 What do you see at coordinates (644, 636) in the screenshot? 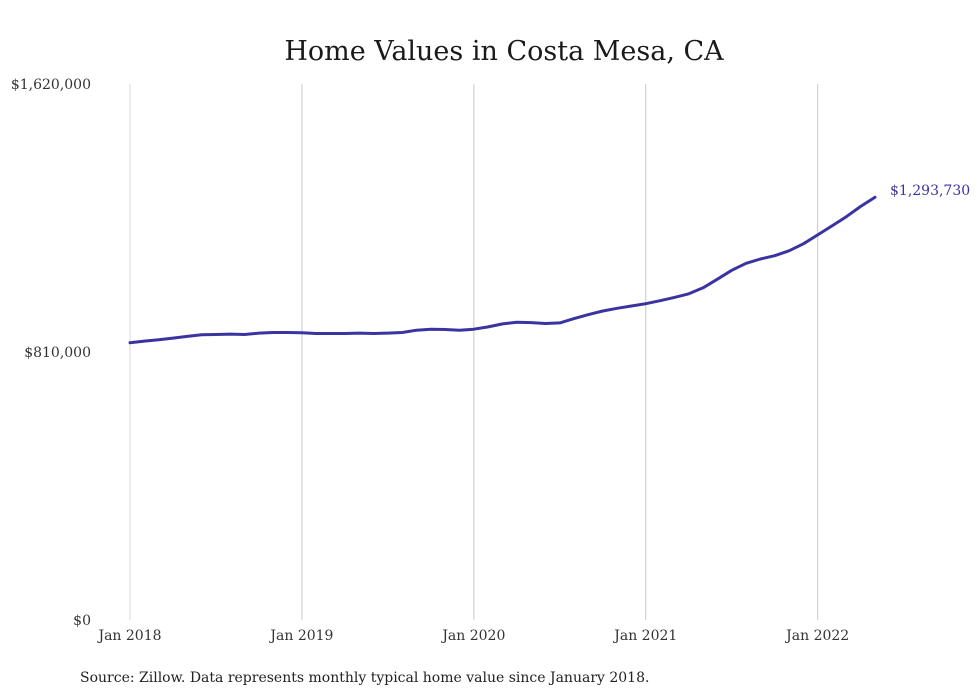
I see `x-tick-label: Jan 2021` at bounding box center [644, 636].